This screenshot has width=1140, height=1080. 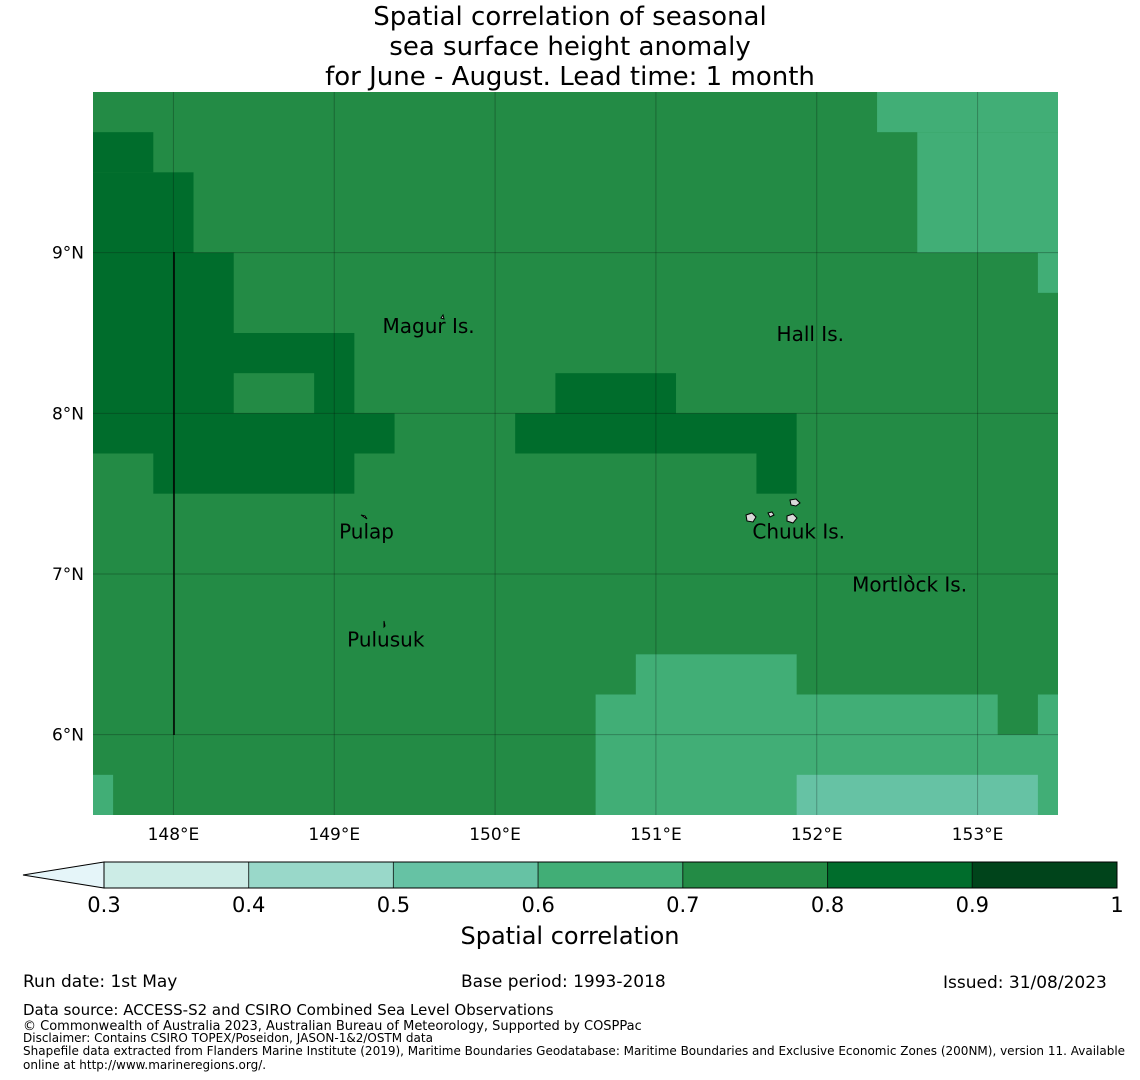 I want to click on colorbar-tick-label: 0.8, so click(x=827, y=905).